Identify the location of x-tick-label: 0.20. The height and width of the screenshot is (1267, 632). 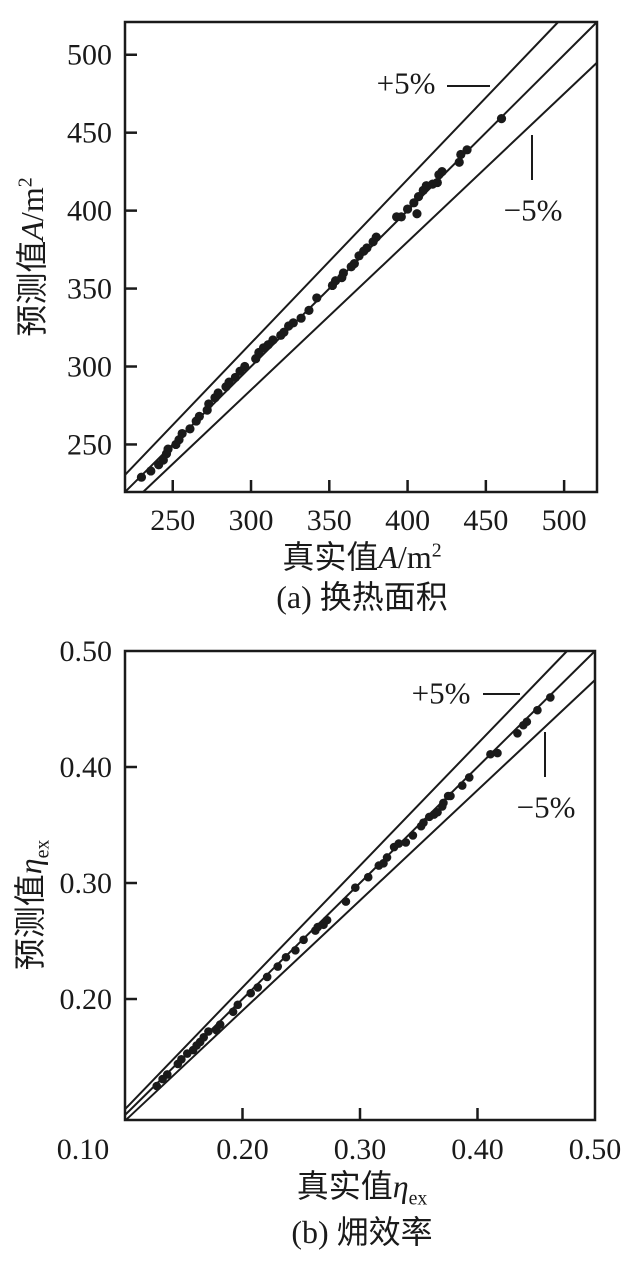
(242, 1149).